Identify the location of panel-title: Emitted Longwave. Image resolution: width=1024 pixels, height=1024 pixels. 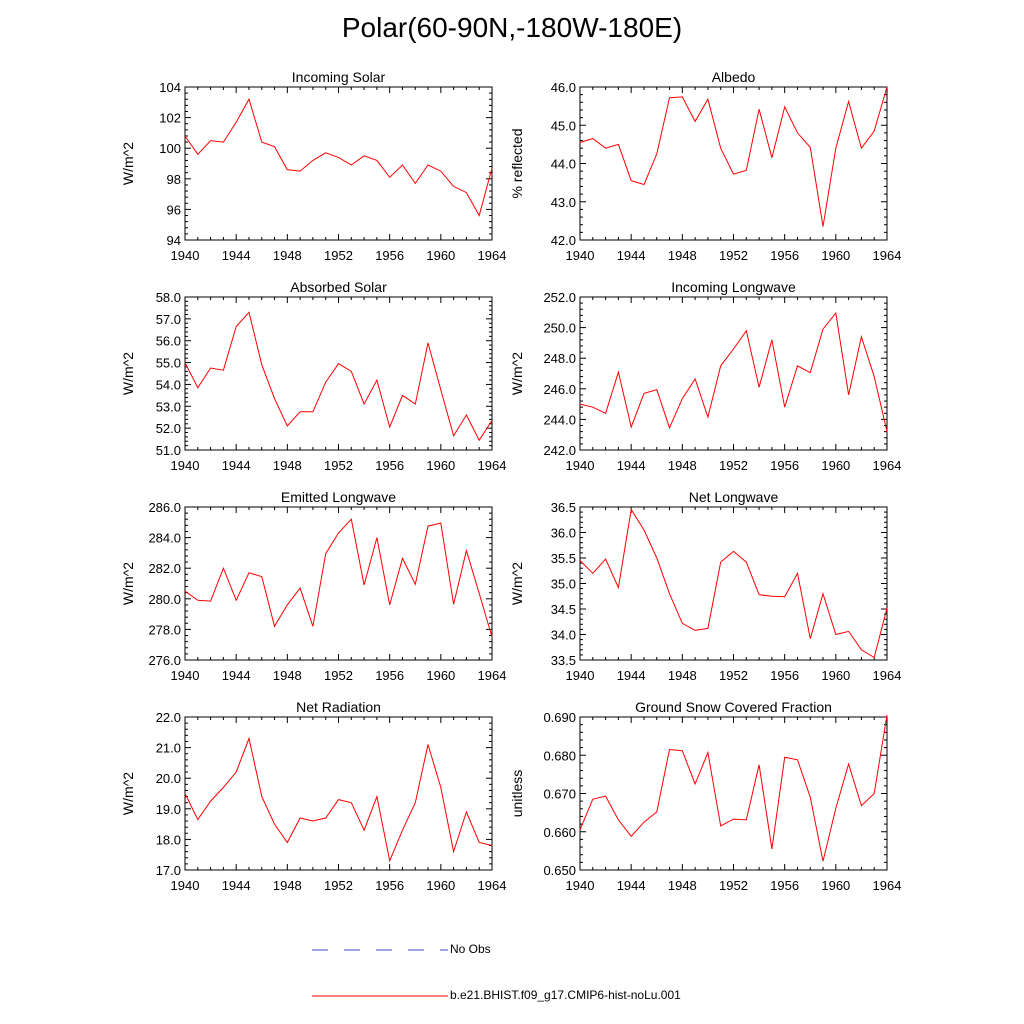
(338, 497).